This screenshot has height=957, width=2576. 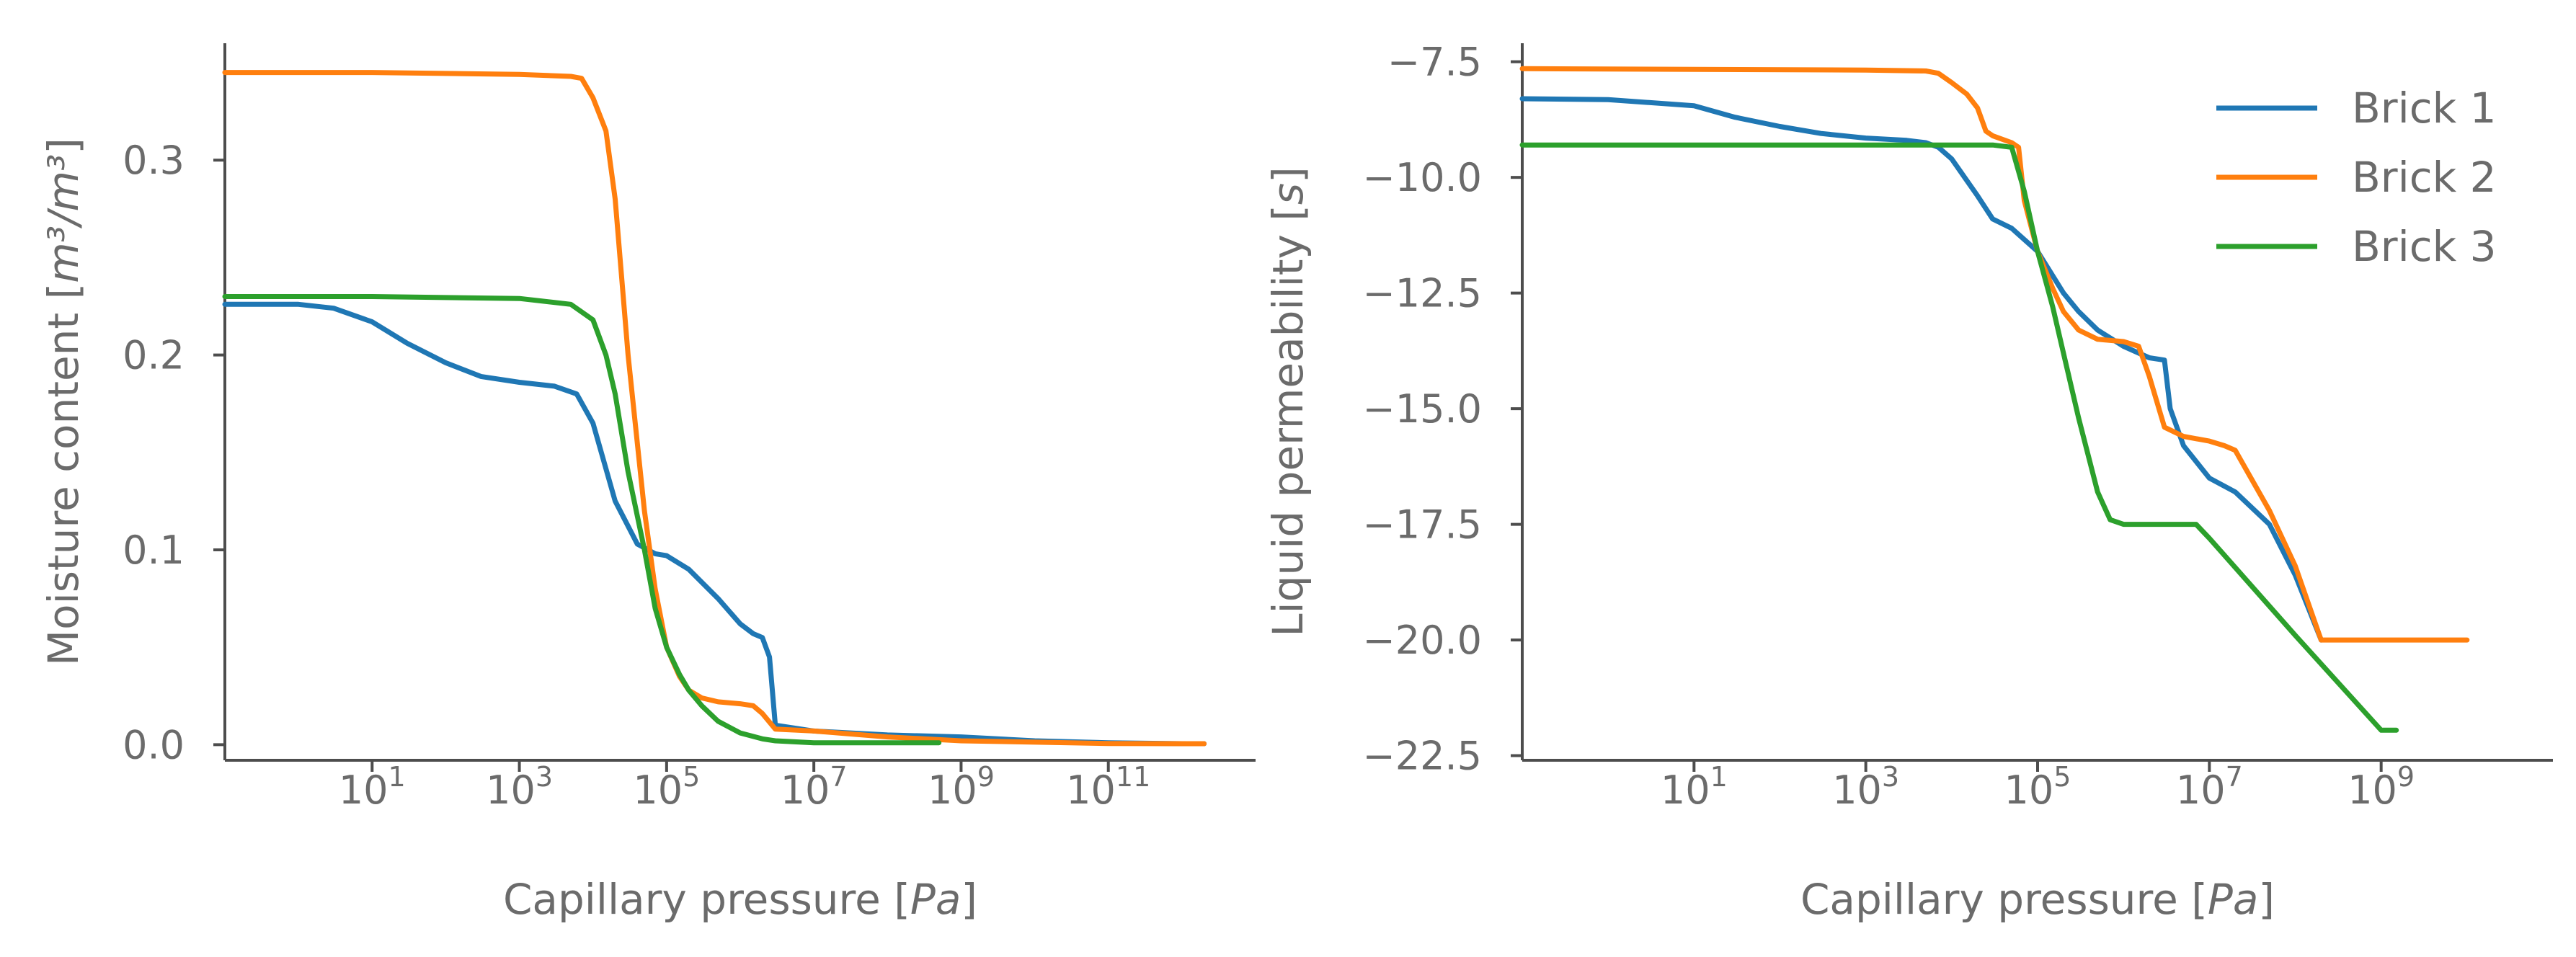 I want to click on y-tick-label: −22.5, so click(x=1422, y=756).